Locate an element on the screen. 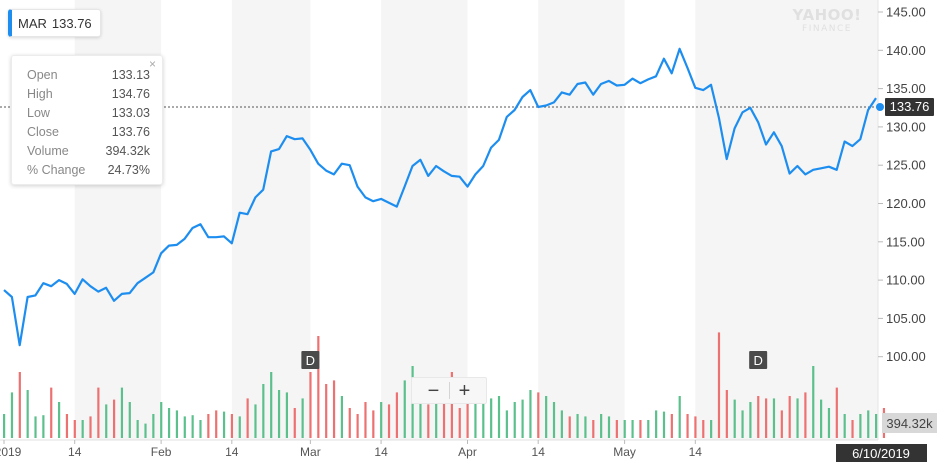  watermark-brand: YAHOO! is located at coordinates (827, 15).